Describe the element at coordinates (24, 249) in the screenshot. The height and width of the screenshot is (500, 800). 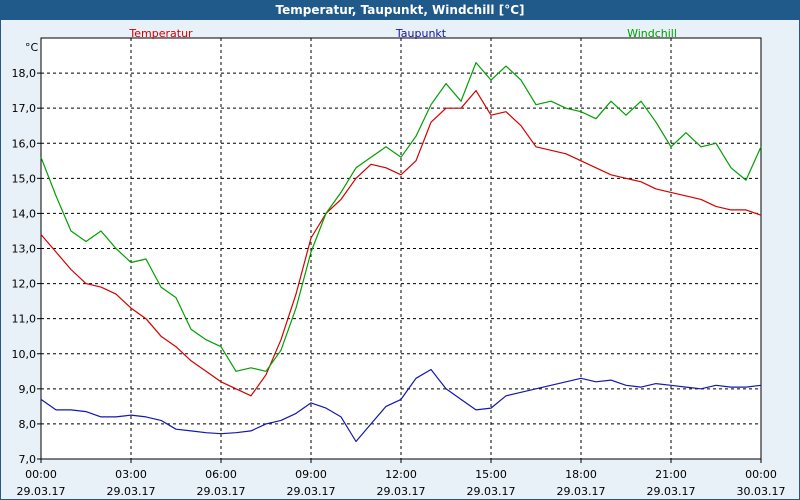
I see `y-tick-label: 13,0` at that location.